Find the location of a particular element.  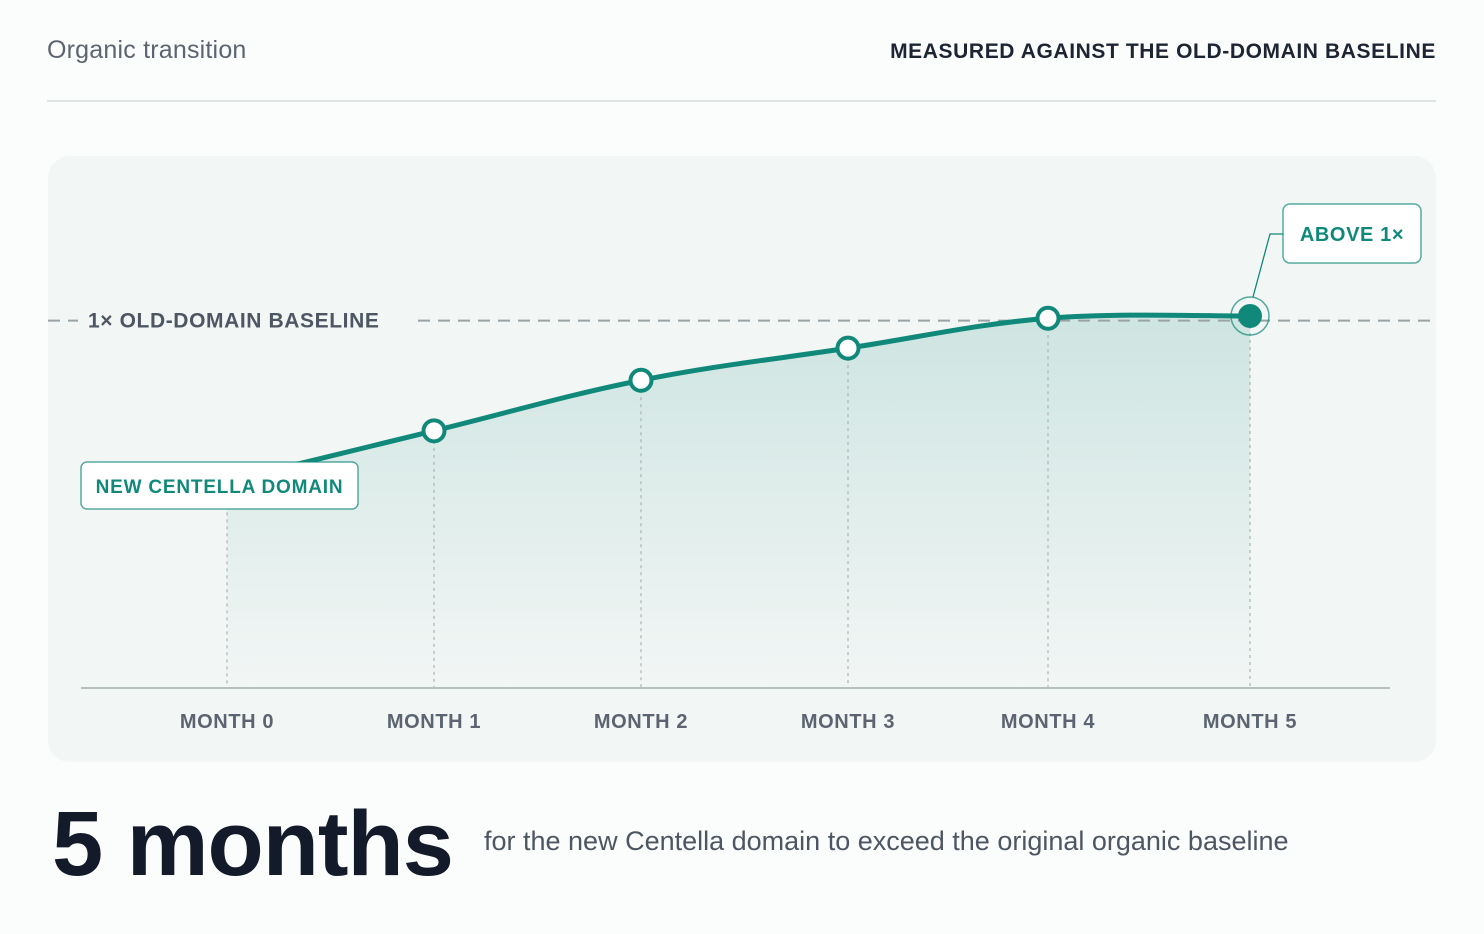

start-label: NEW CENTELLA DOMAIN is located at coordinates (220, 487).